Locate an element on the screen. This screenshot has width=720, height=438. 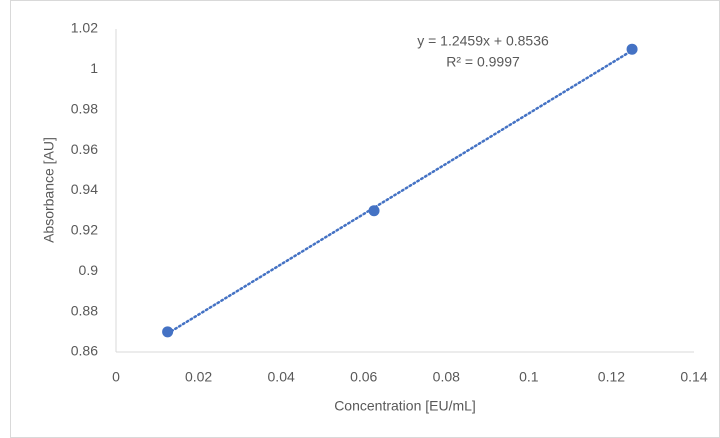
x-tick-label: 0.04 is located at coordinates (281, 377).